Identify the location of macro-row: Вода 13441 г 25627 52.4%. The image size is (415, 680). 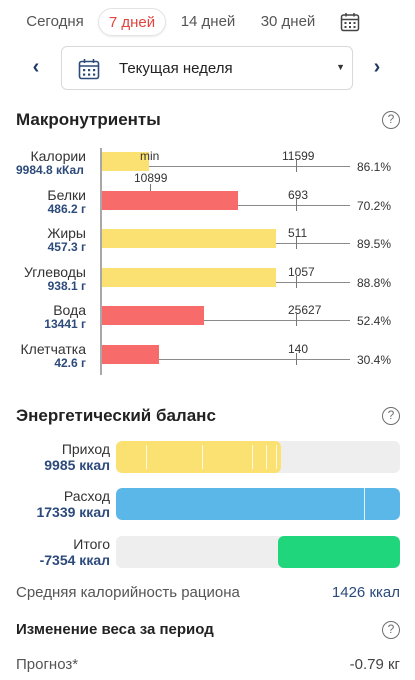
(207, 319).